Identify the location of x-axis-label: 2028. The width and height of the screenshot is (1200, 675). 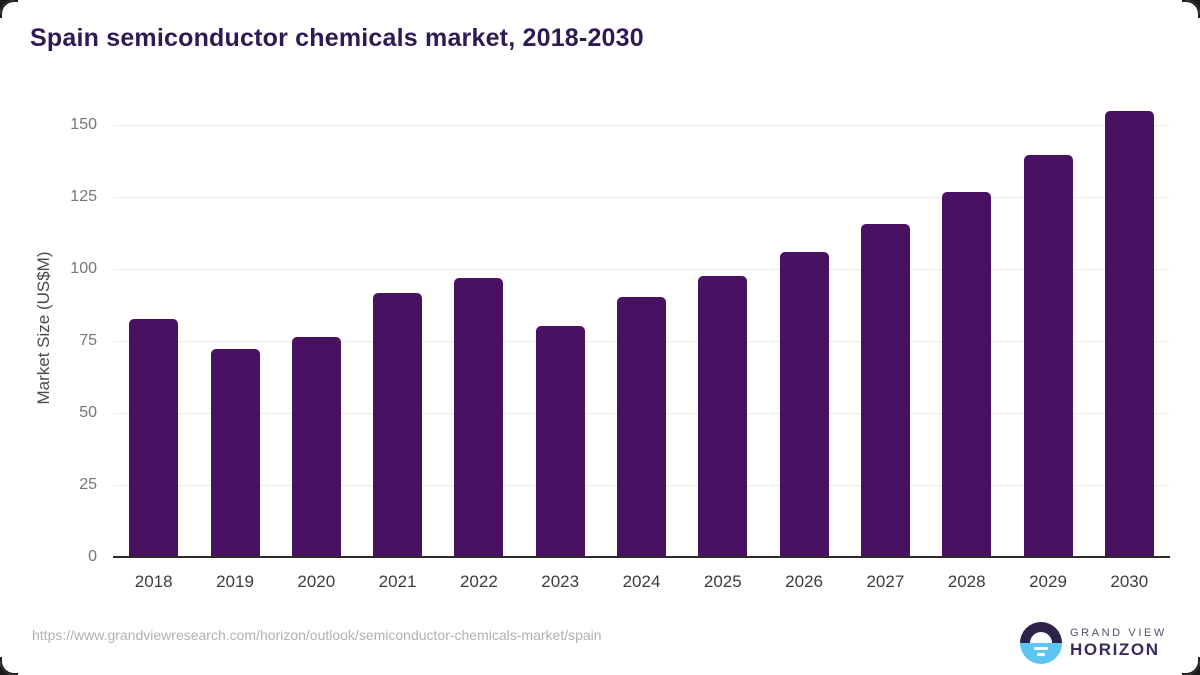
(966, 581).